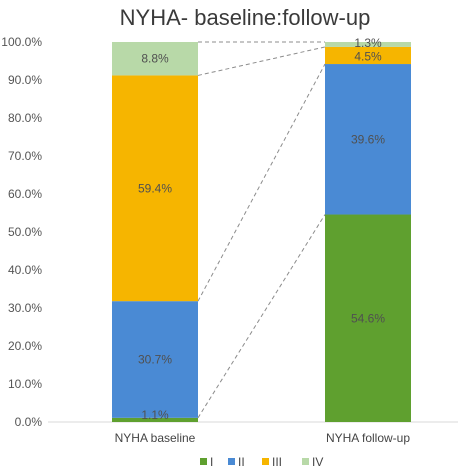 The height and width of the screenshot is (474, 474). I want to click on legend-label: II, so click(241, 462).